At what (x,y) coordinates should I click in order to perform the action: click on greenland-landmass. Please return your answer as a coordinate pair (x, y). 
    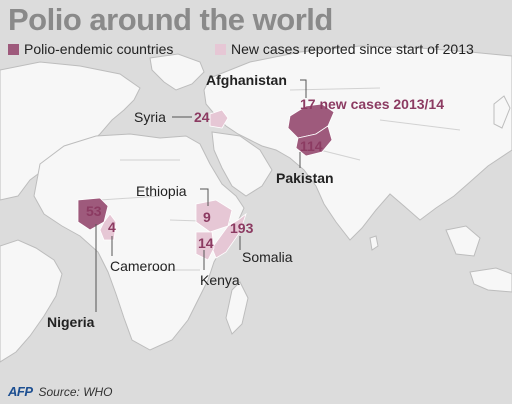
    Looking at the image, I should click on (177, 72).